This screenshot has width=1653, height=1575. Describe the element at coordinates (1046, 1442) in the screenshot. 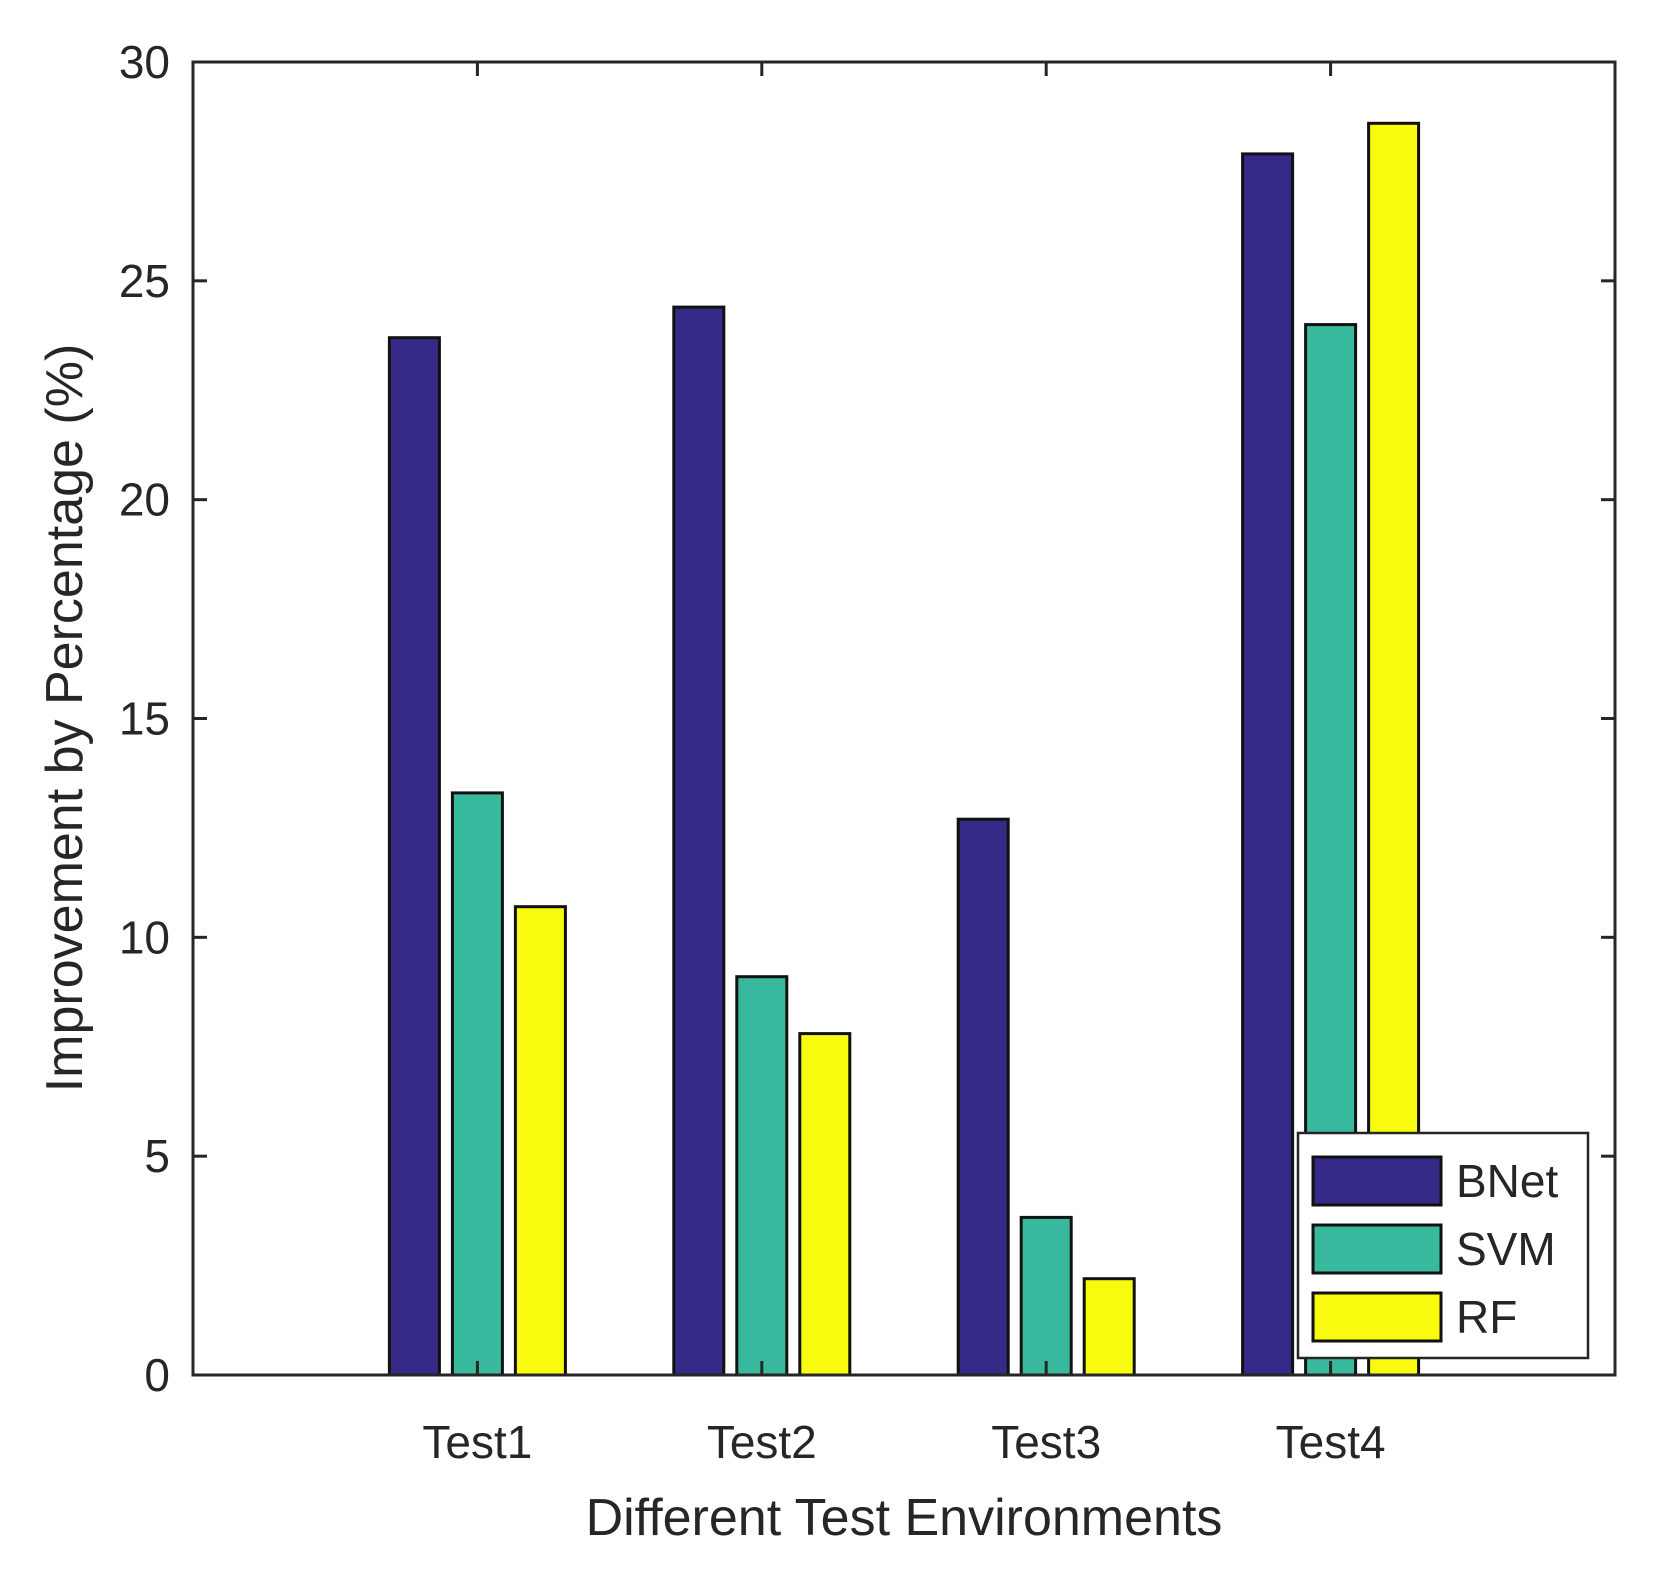

I see `x-tick-label: Test3` at that location.